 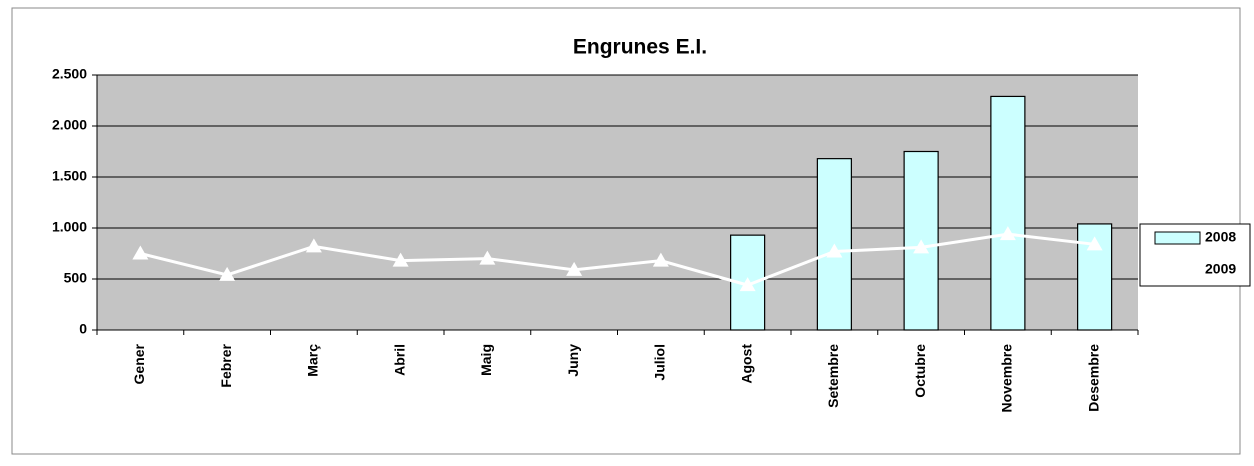 I want to click on x-tick-label: Novembre, so click(x=1007, y=378).